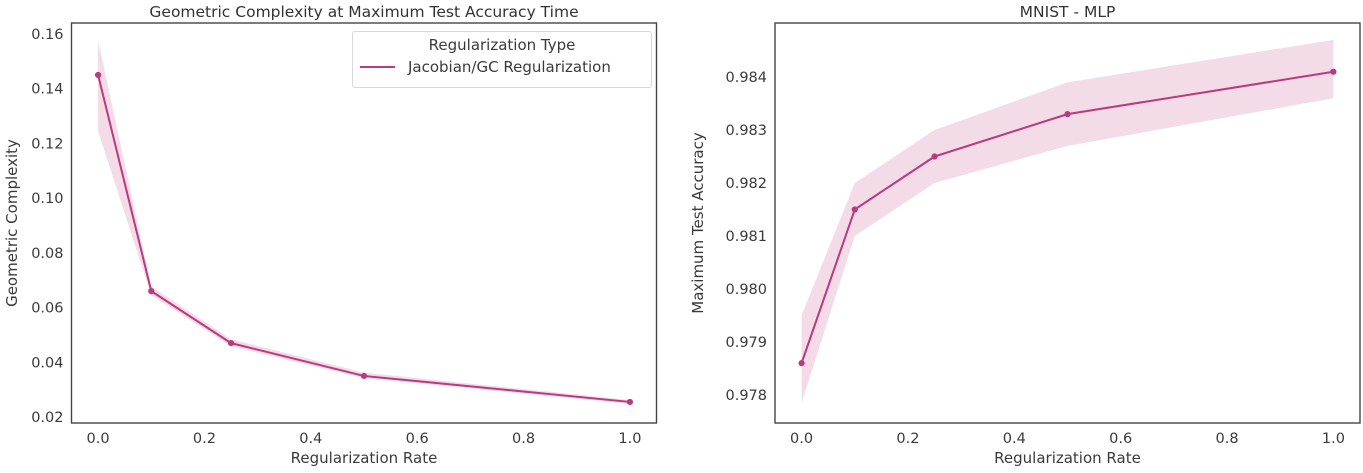 This screenshot has height=473, width=1363. What do you see at coordinates (1227, 439) in the screenshot?
I see `right-x-tick-label: 0.8` at bounding box center [1227, 439].